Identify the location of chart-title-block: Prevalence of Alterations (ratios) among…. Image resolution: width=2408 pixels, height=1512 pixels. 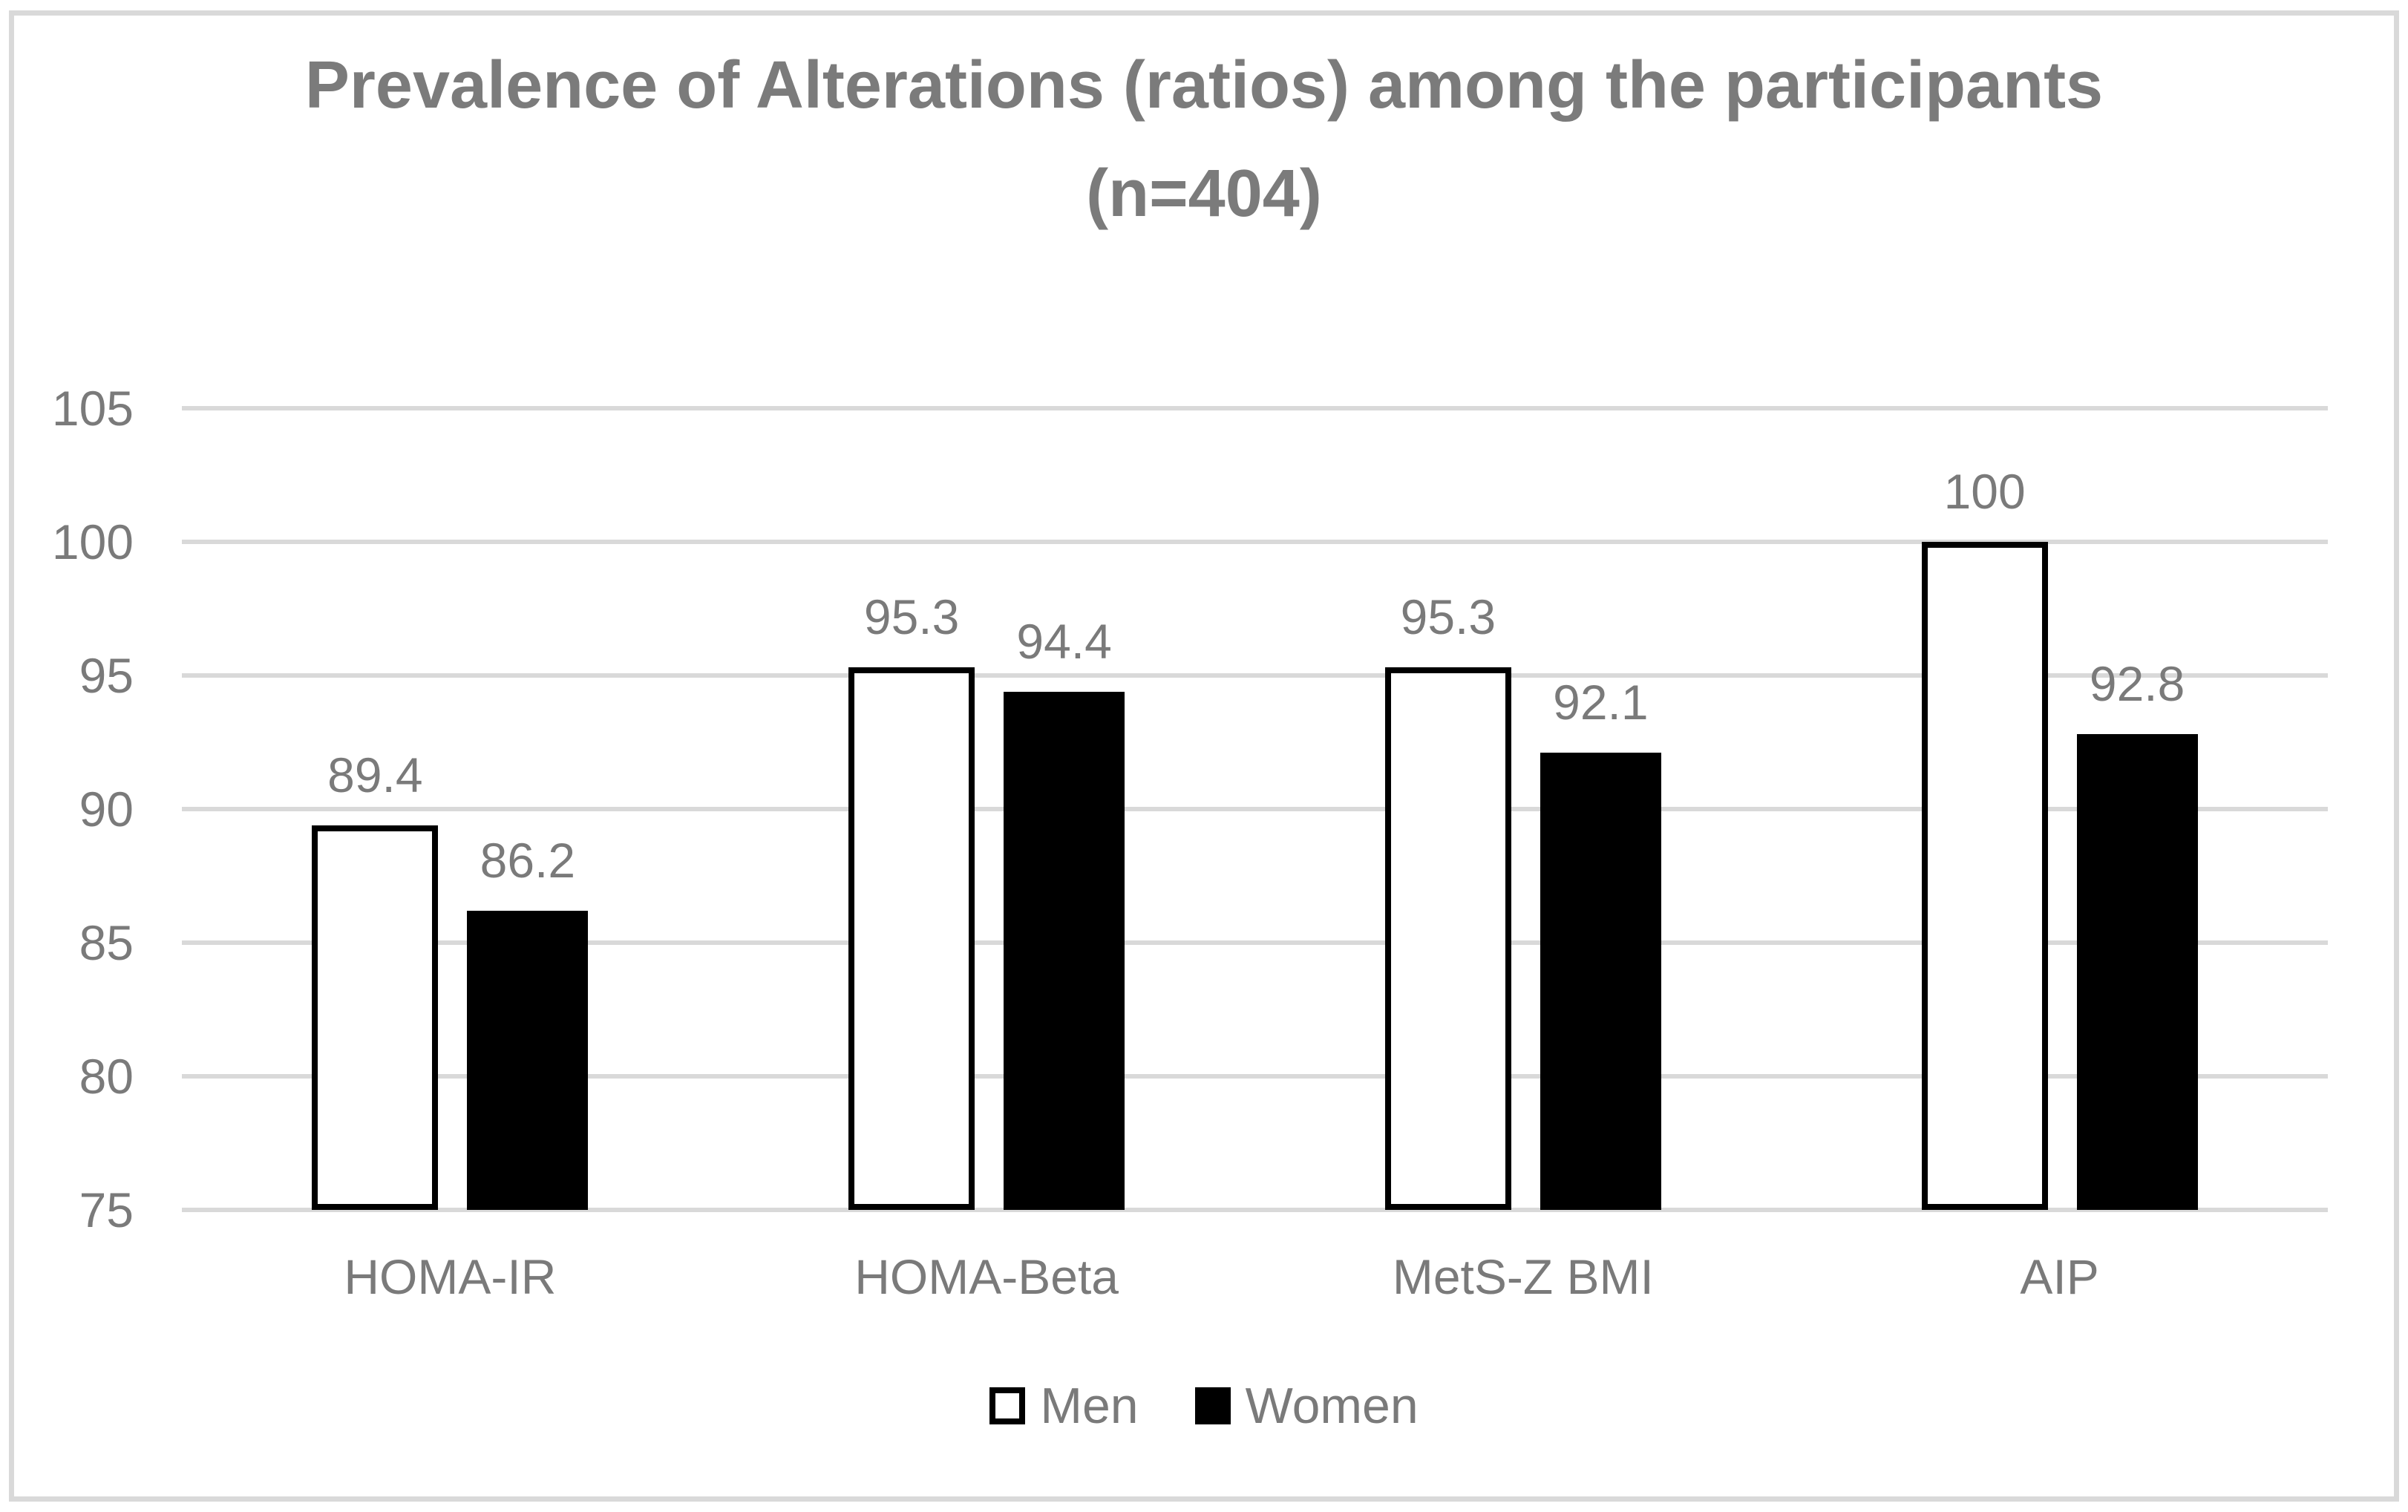
(1204, 139).